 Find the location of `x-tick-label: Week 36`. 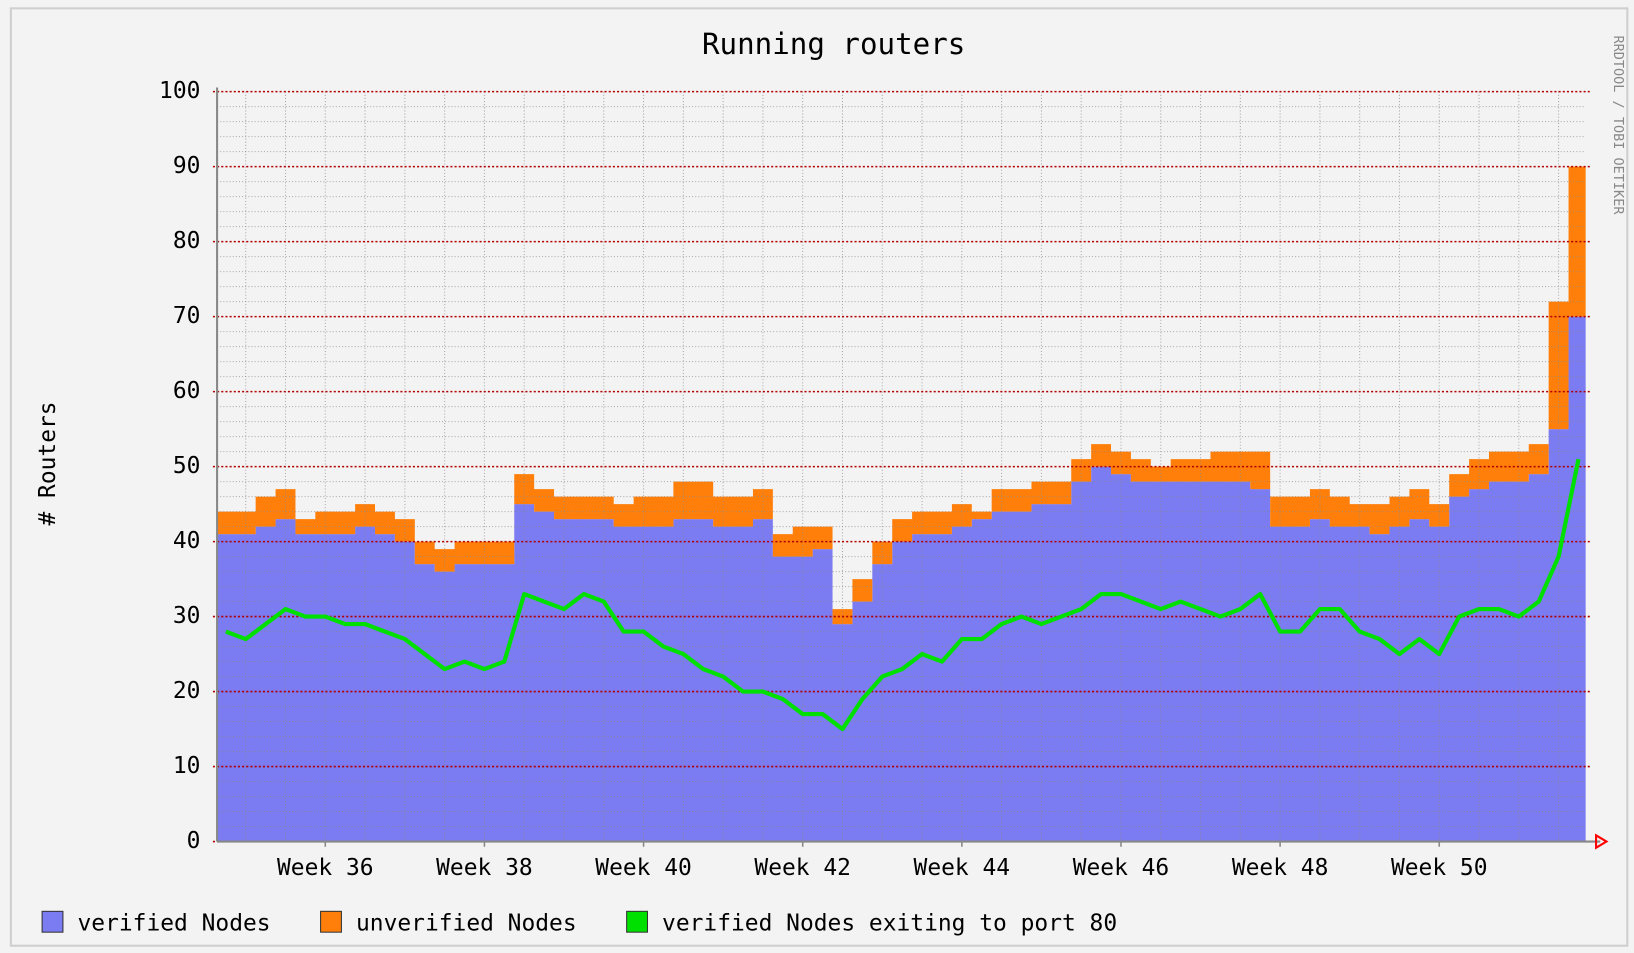

x-tick-label: Week 36 is located at coordinates (325, 868).